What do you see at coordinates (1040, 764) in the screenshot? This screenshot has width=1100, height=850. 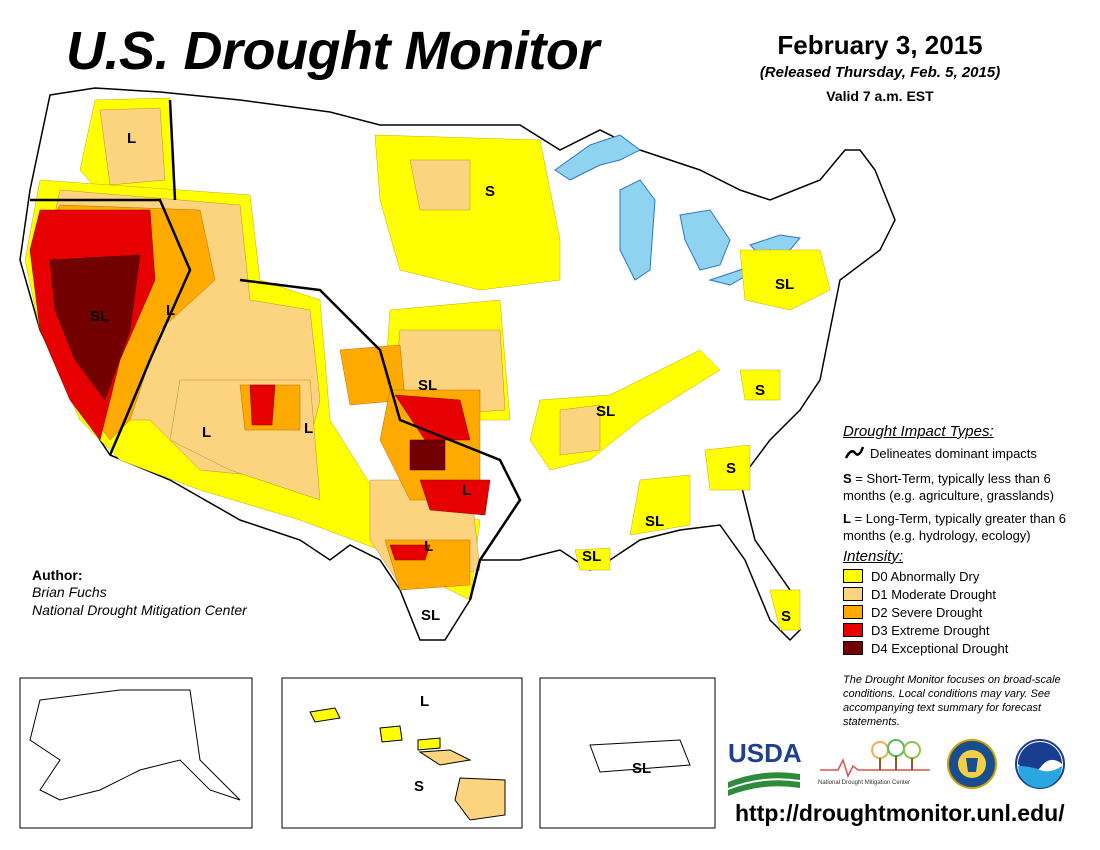 I see `noaa-logo-icon` at bounding box center [1040, 764].